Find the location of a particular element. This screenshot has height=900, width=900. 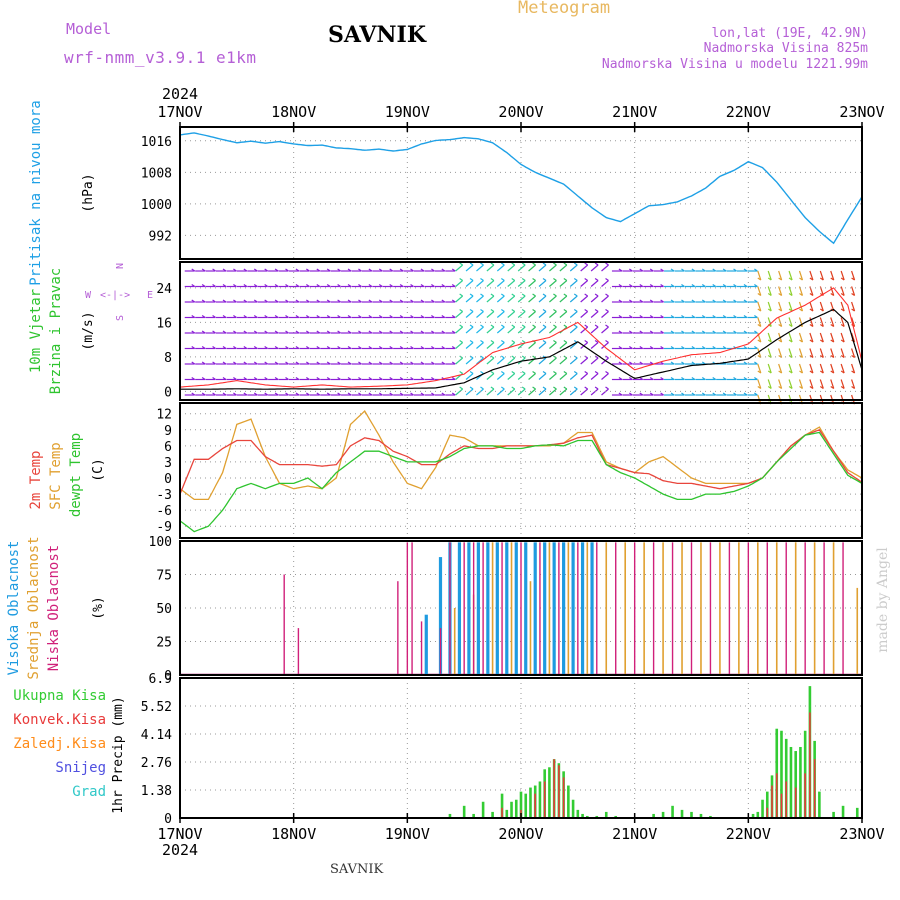

bottom-day-label: 21NOV is located at coordinates (634, 834).